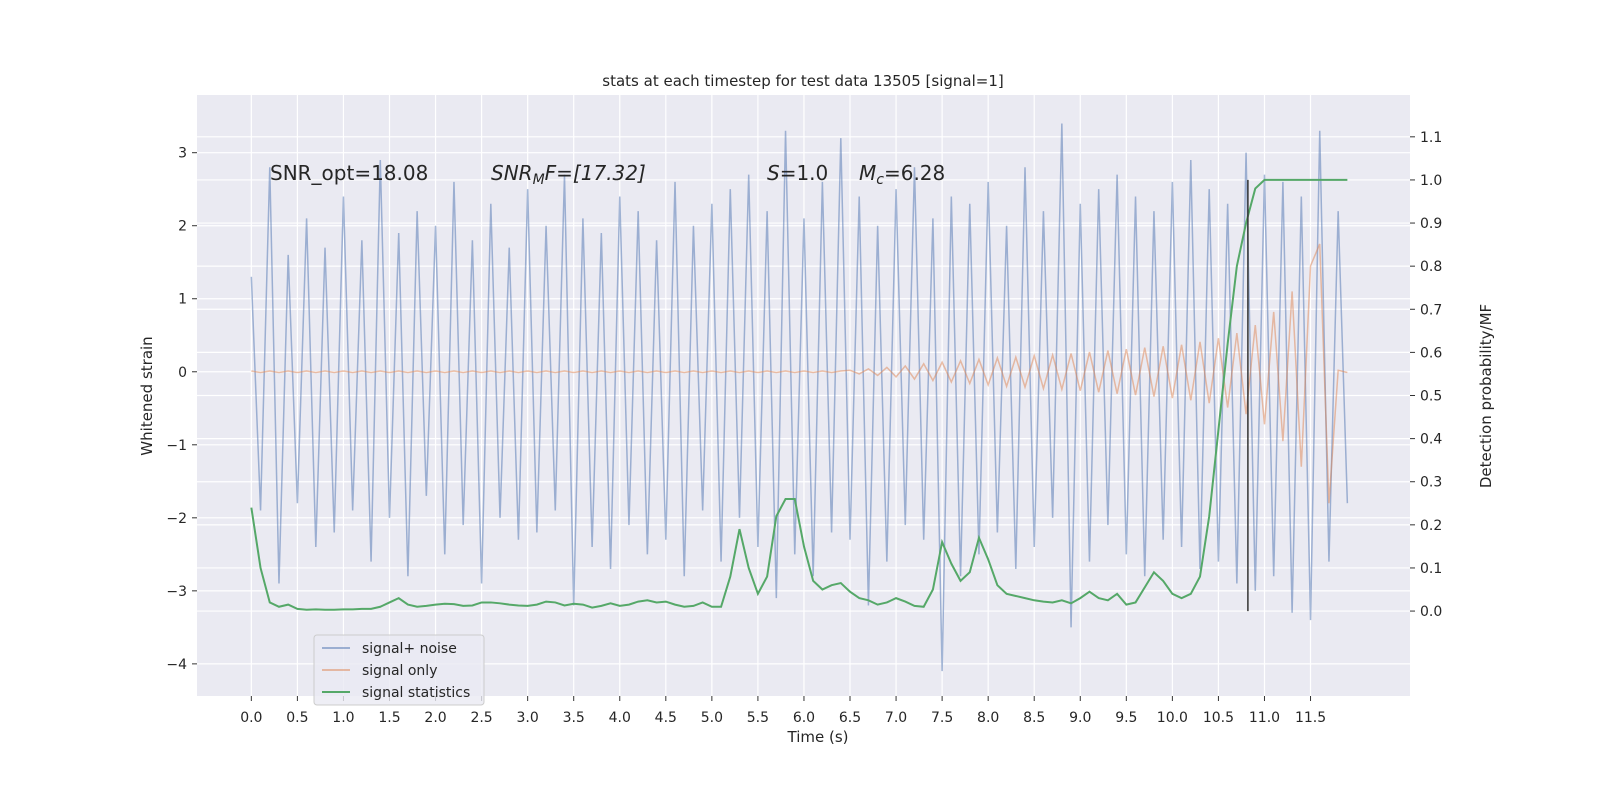  Describe the element at coordinates (804, 718) in the screenshot. I see `x-tick-label: 6.0` at that location.